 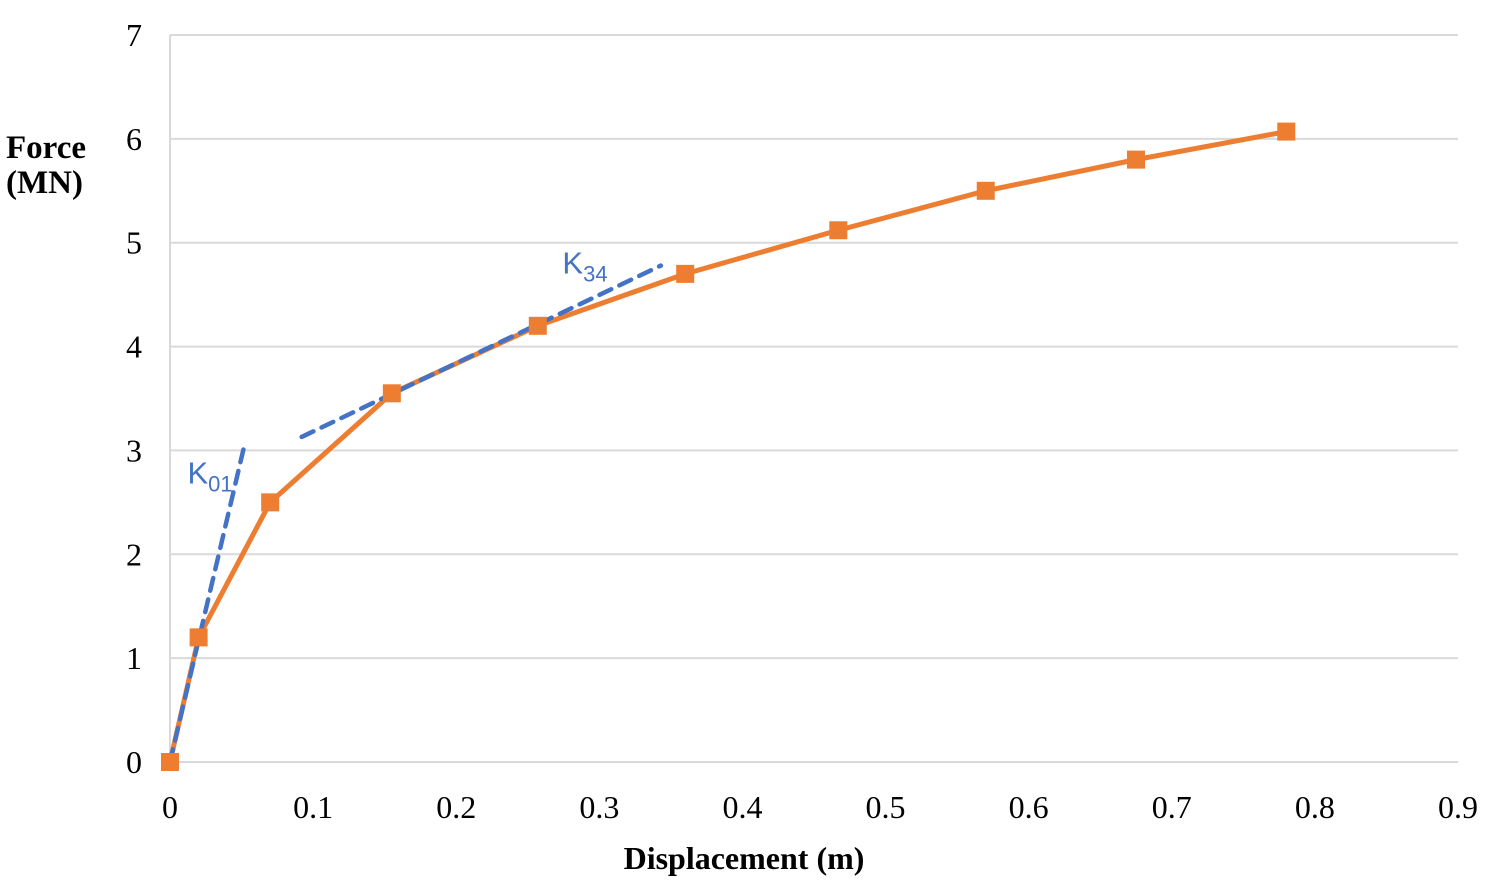 What do you see at coordinates (134, 554) in the screenshot?
I see `y-tick-label: 2` at bounding box center [134, 554].